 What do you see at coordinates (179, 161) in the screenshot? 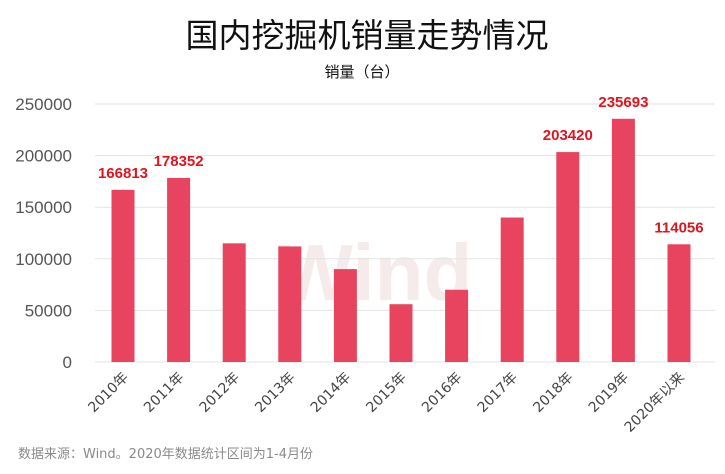
I see `data-label: 178352` at bounding box center [179, 161].